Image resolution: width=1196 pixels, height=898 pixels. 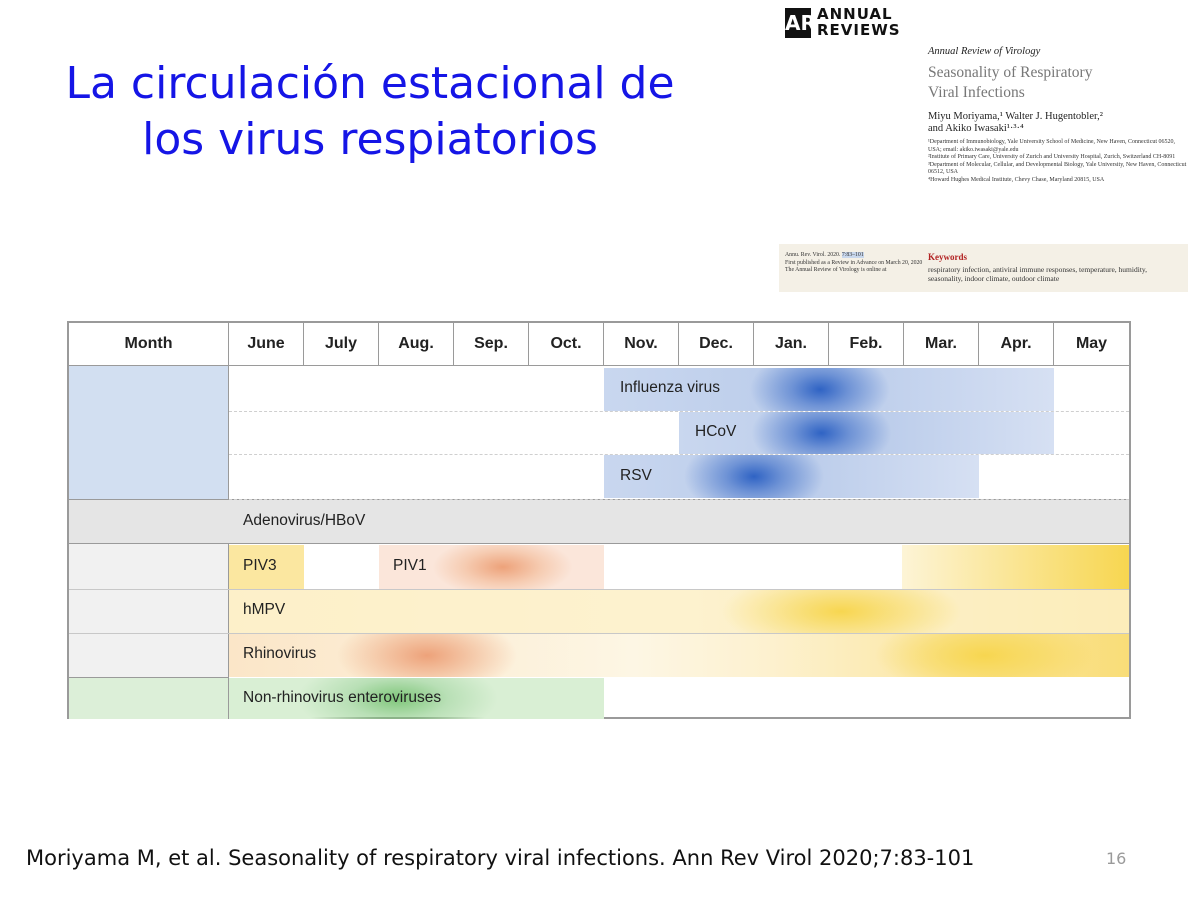 I want to click on header-mar: Mar., so click(x=941, y=344).